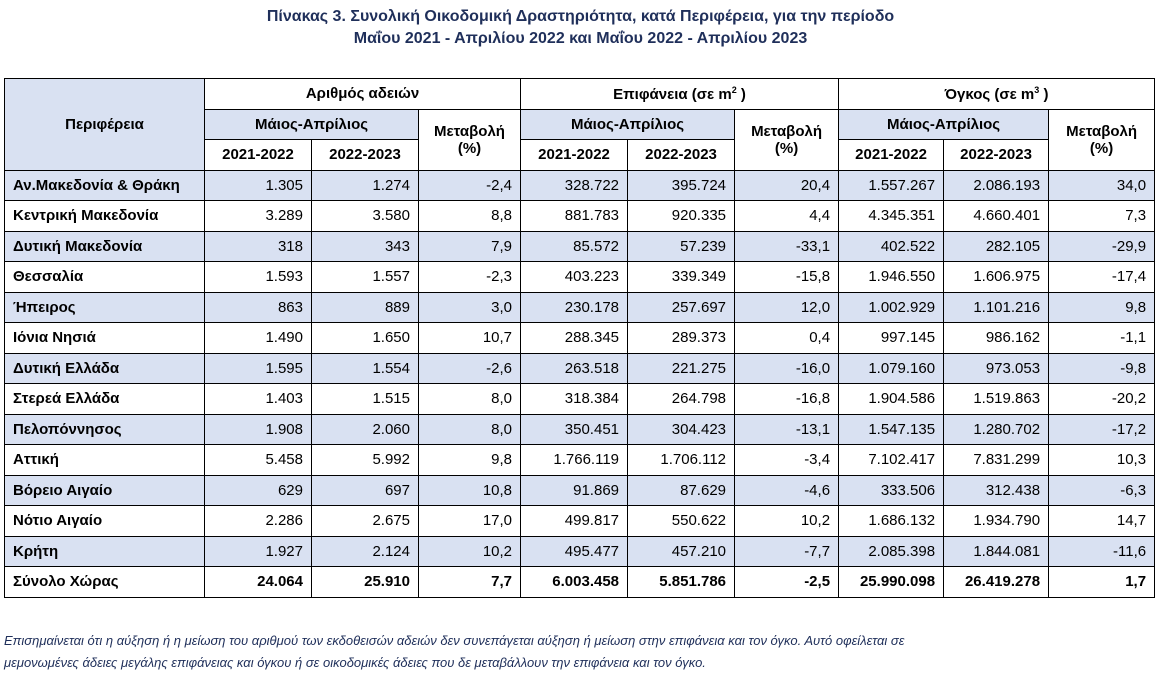 The width and height of the screenshot is (1161, 683). What do you see at coordinates (574, 307) in the screenshot?
I see `value-cell: 230.178` at bounding box center [574, 307].